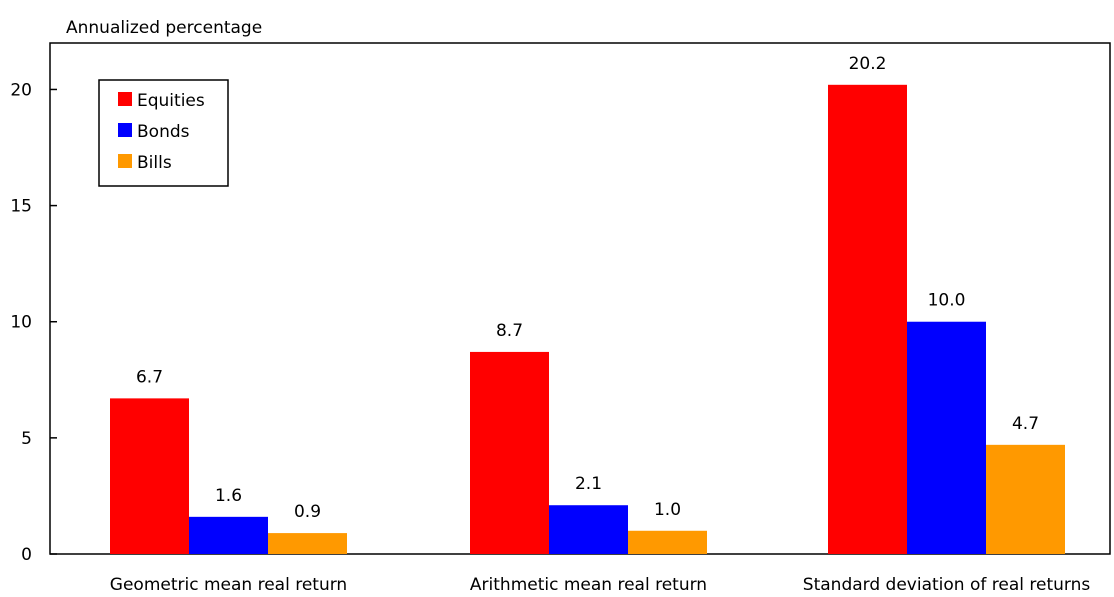 Image resolution: width=1114 pixels, height=597 pixels. Describe the element at coordinates (307, 512) in the screenshot. I see `data-label: 0.9` at that location.